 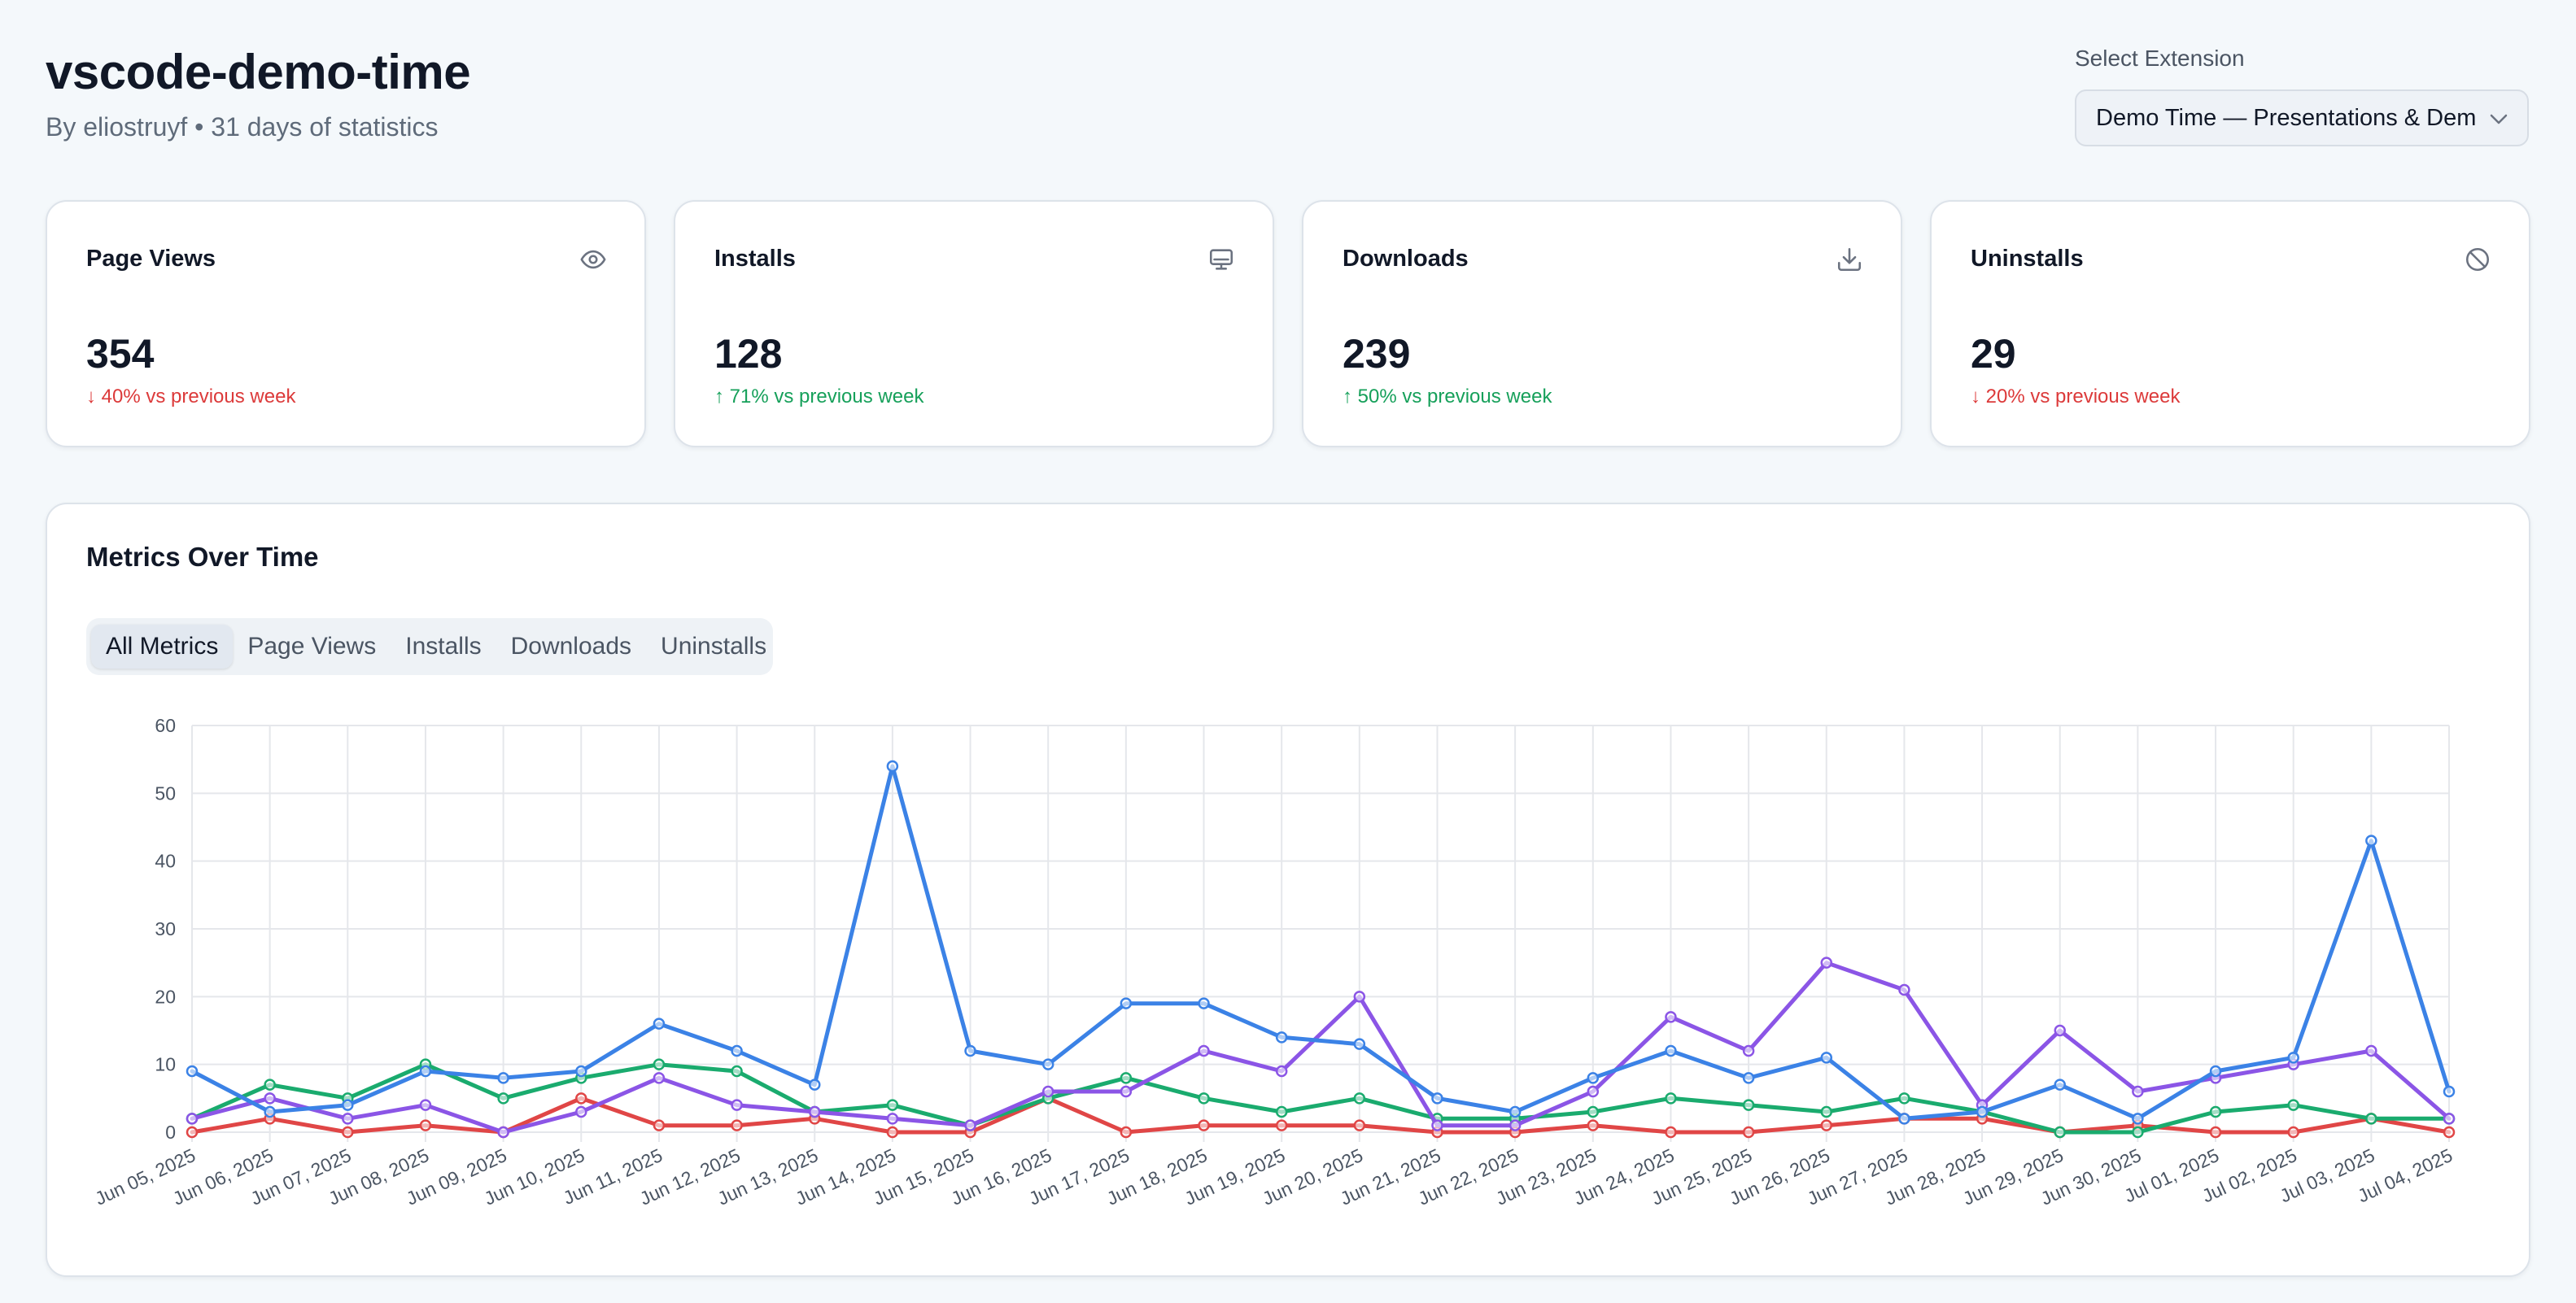 I want to click on stat-card-uninstalls: Uninstalls 29 ↓ 20% vs previous week, so click(x=2230, y=323).